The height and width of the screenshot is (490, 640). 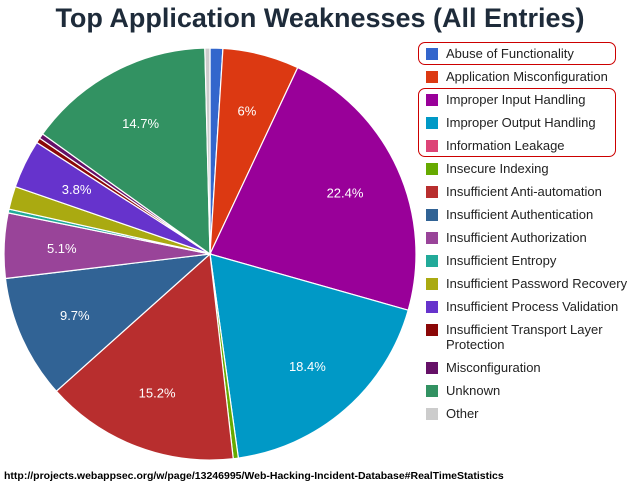 What do you see at coordinates (501, 260) in the screenshot?
I see `legend-label: Insufficient Entropy` at bounding box center [501, 260].